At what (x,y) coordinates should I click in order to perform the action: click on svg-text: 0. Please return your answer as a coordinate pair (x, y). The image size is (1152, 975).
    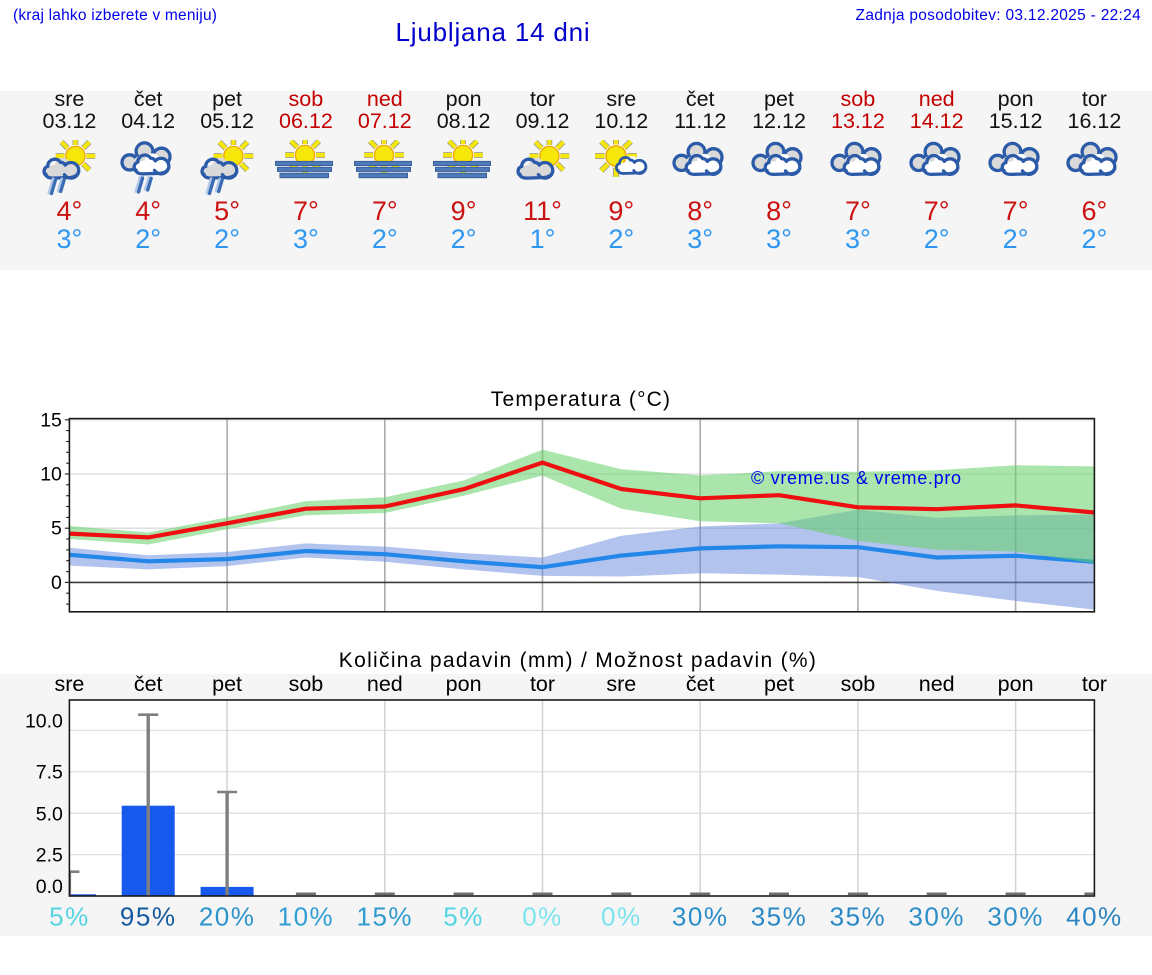
    Looking at the image, I should click on (56, 583).